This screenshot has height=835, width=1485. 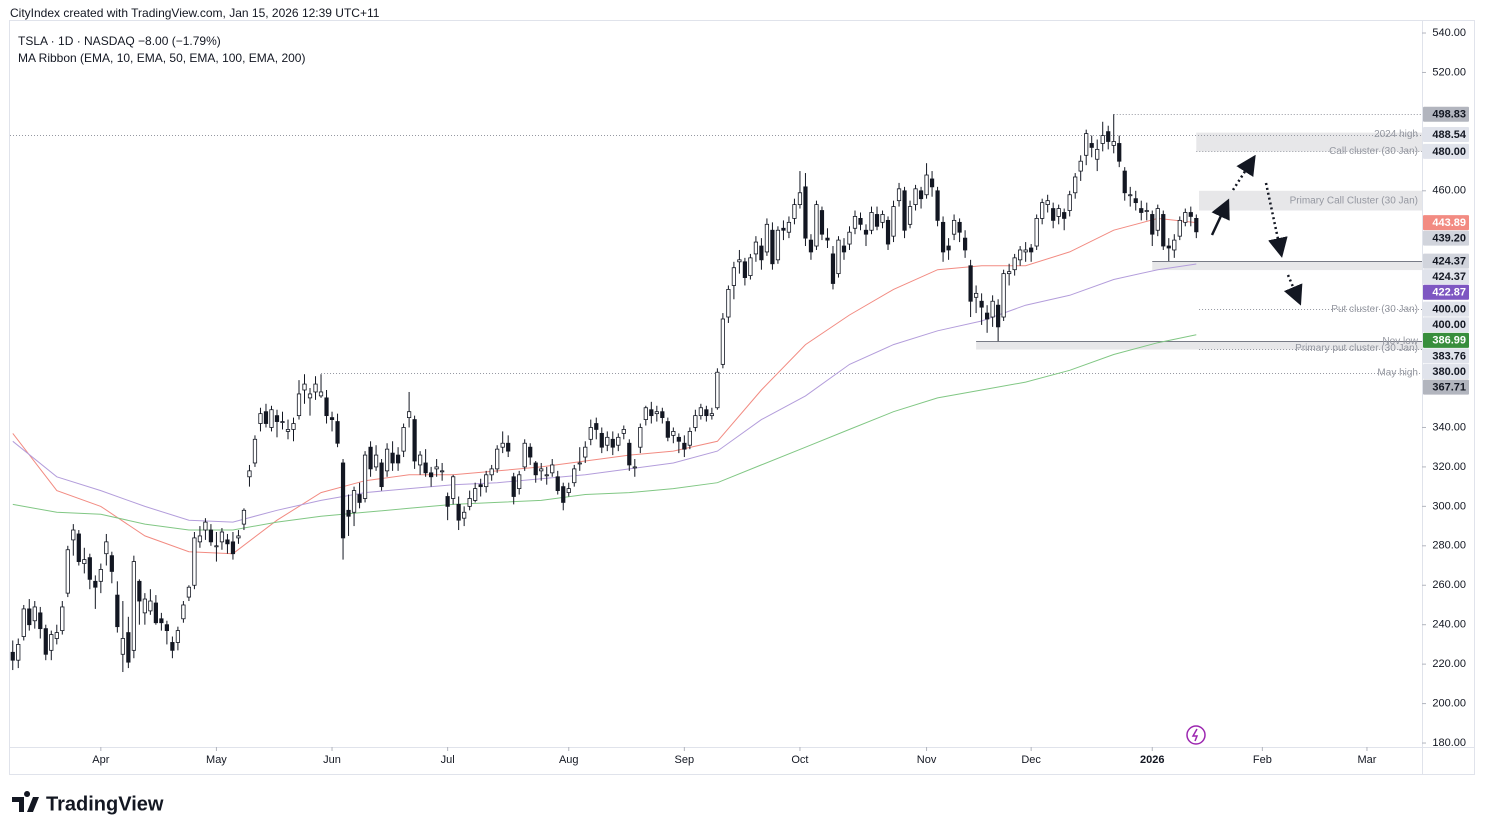 What do you see at coordinates (1449, 546) in the screenshot?
I see `y-tick-label: 280.00` at bounding box center [1449, 546].